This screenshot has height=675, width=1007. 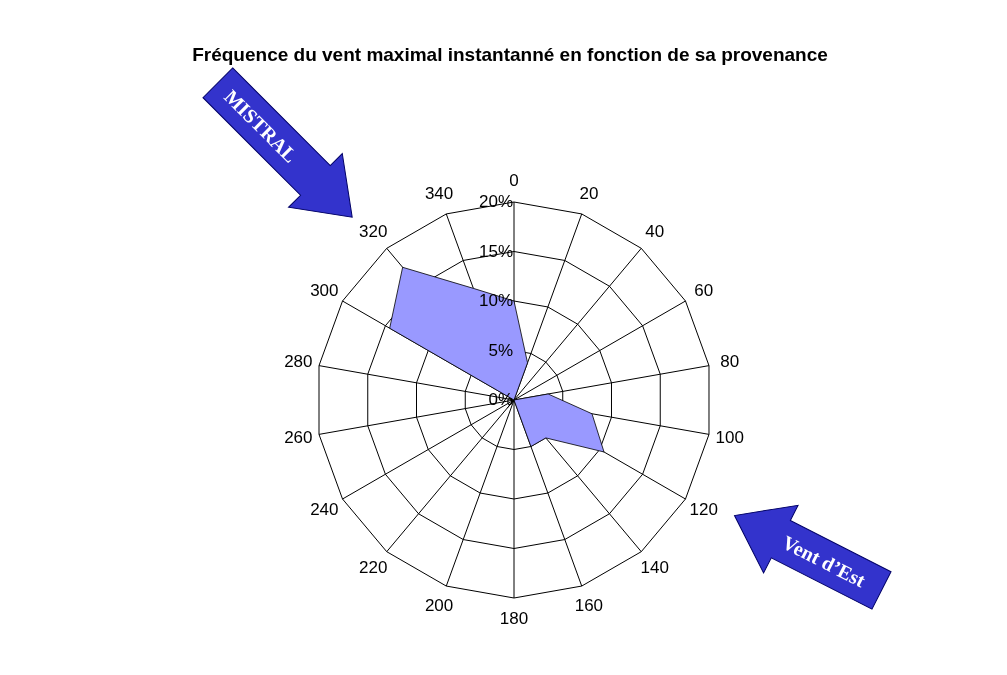 I want to click on spoke-label: 20, so click(x=589, y=194).